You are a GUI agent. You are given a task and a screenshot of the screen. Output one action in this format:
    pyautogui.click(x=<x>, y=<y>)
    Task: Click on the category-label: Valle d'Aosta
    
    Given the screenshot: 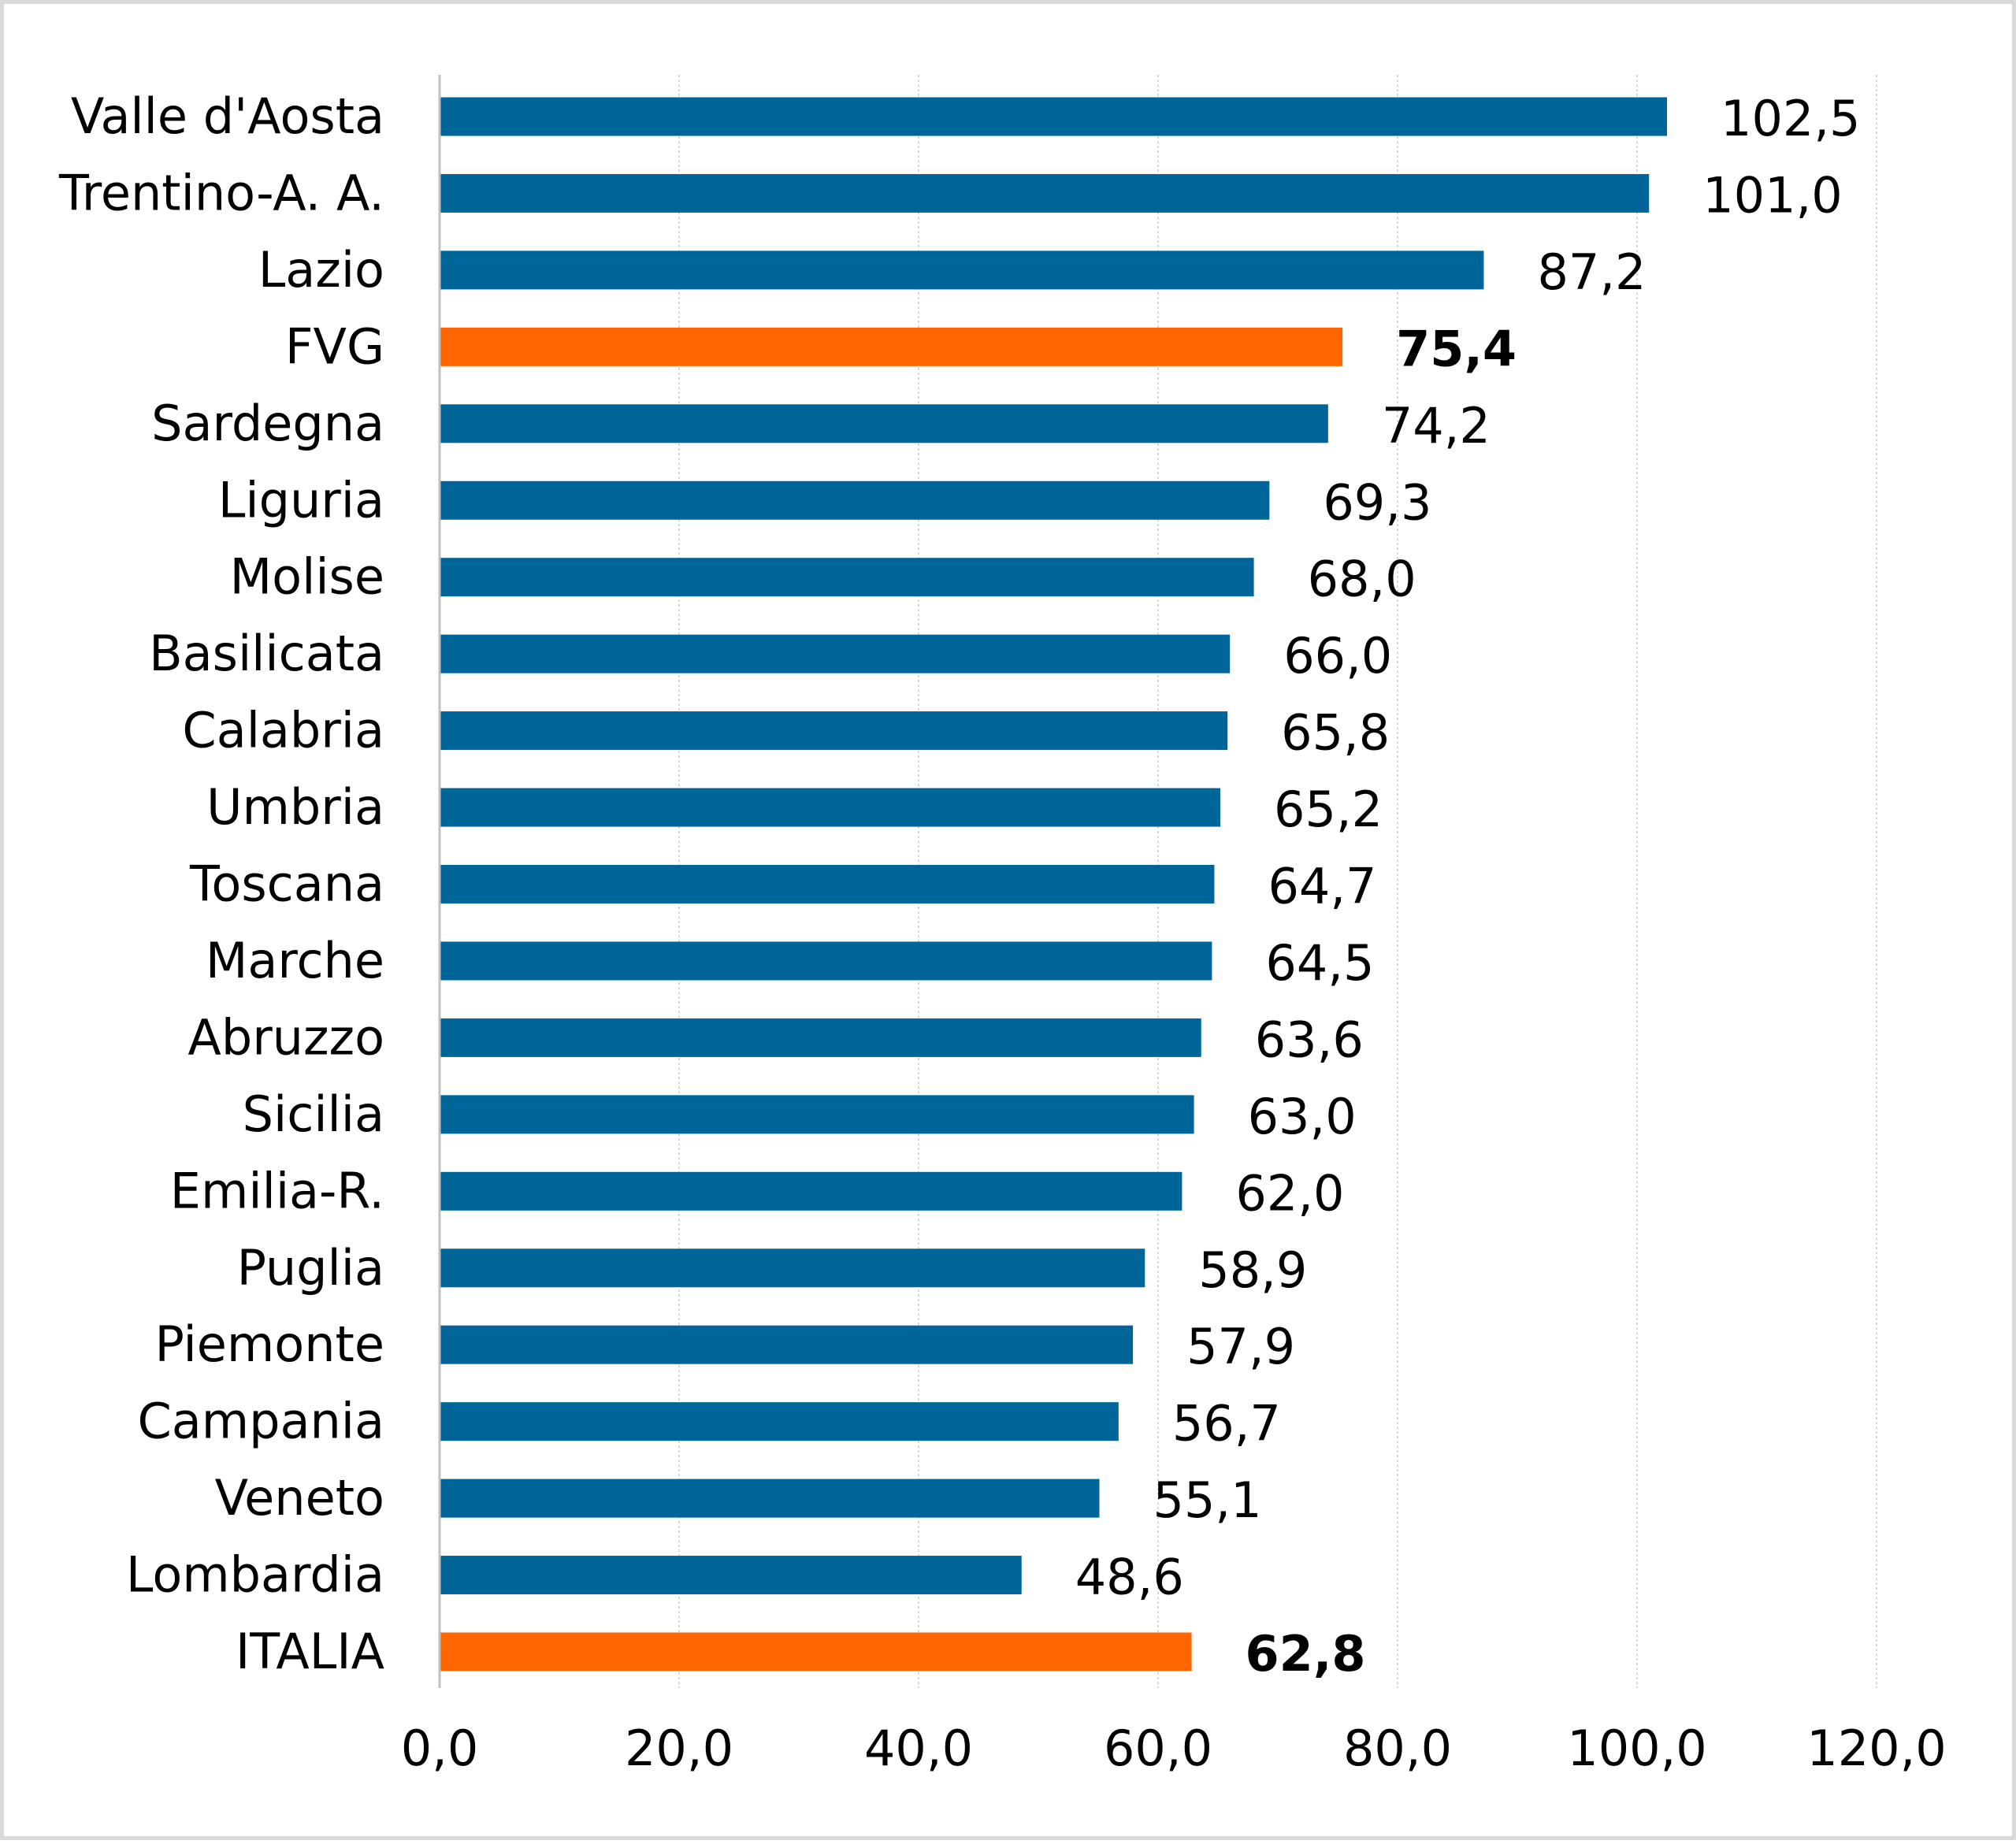 What is the action you would take?
    pyautogui.click(x=227, y=116)
    